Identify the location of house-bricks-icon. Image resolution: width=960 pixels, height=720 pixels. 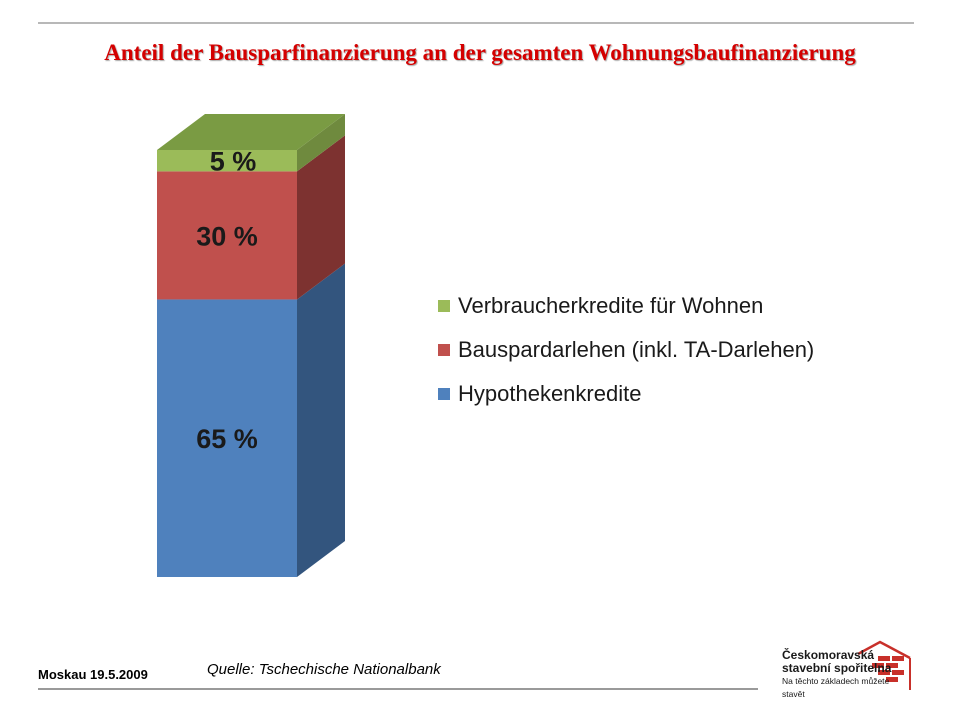
(884, 665).